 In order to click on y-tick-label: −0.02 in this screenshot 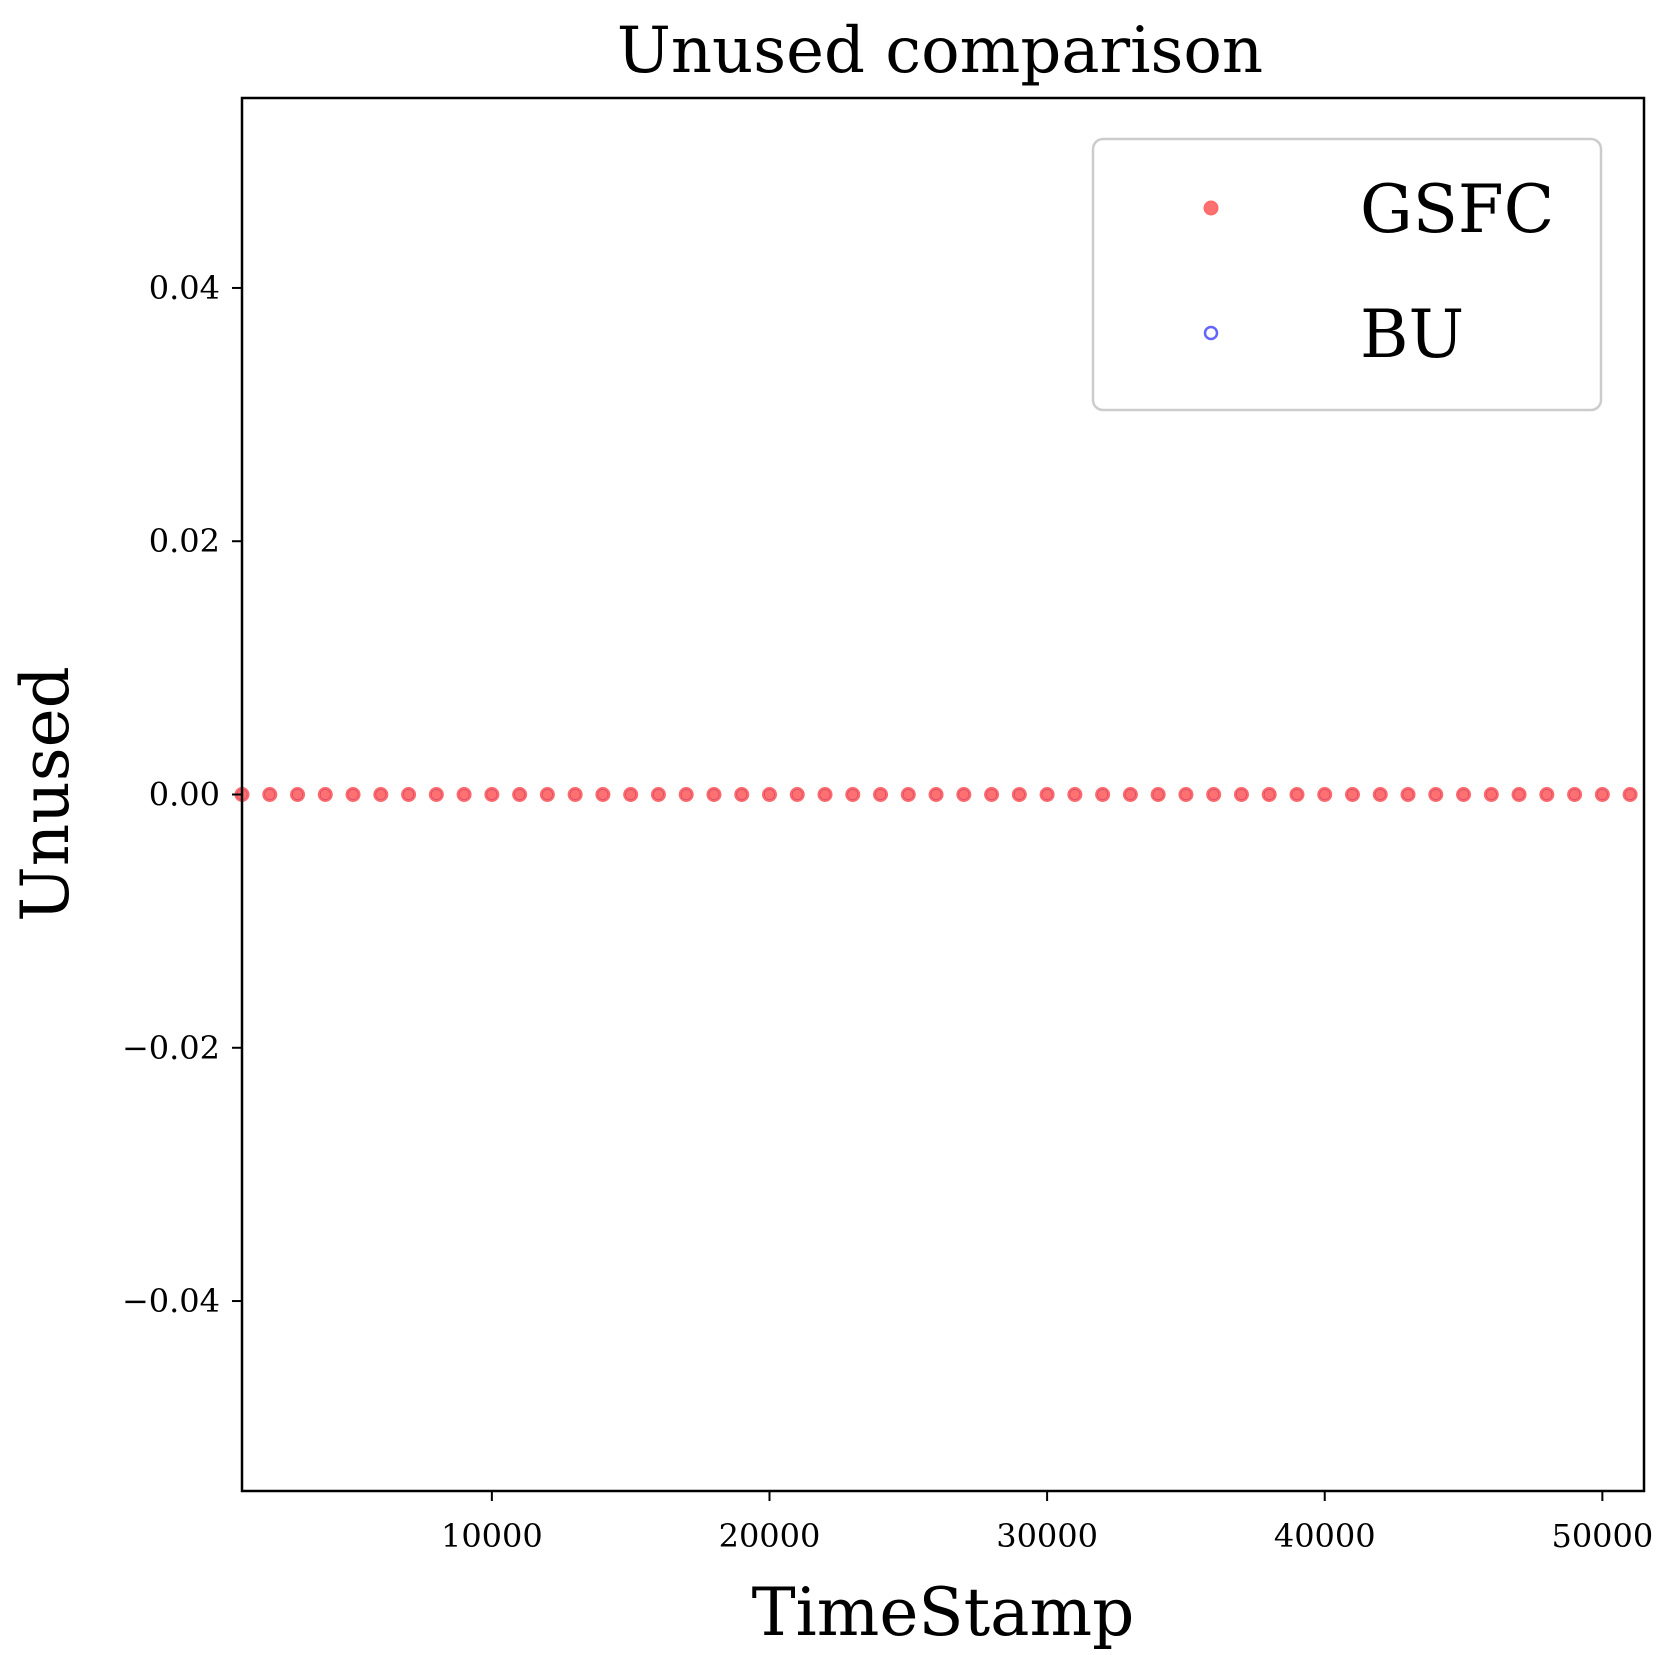, I will do `click(171, 1048)`.